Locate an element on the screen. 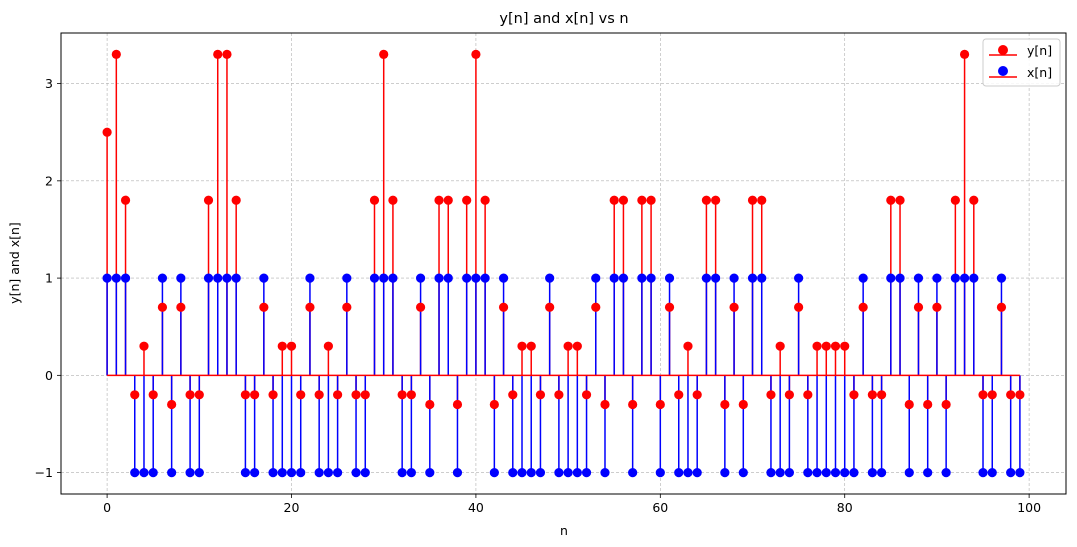 This screenshot has width=1077, height=547. legend-label-x: x[n] is located at coordinates (1039, 72).